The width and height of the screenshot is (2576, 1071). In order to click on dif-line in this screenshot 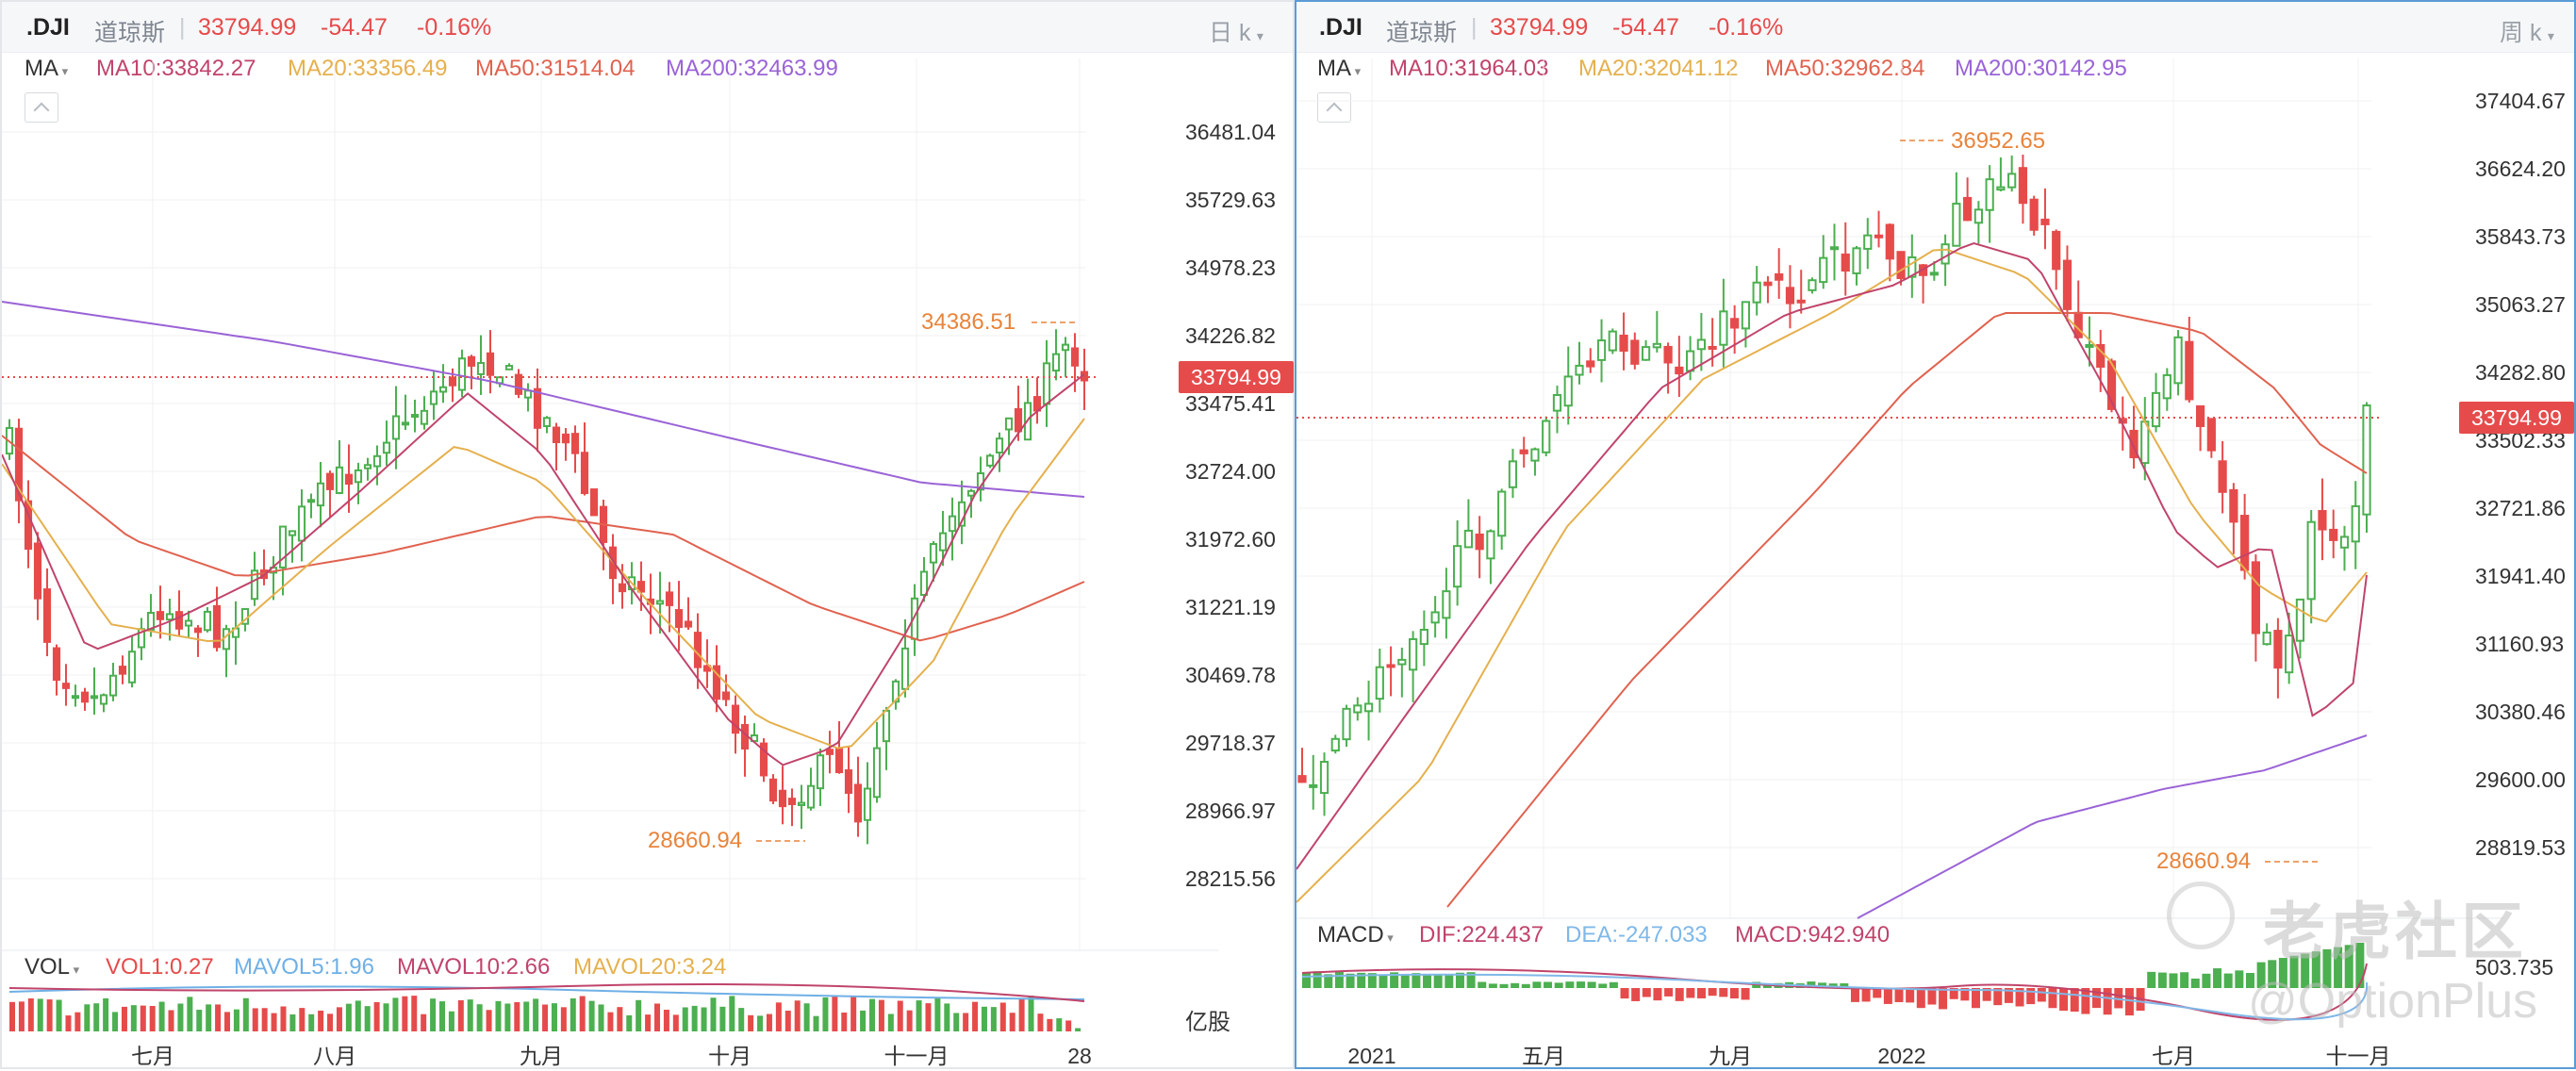, I will do `click(1834, 992)`.